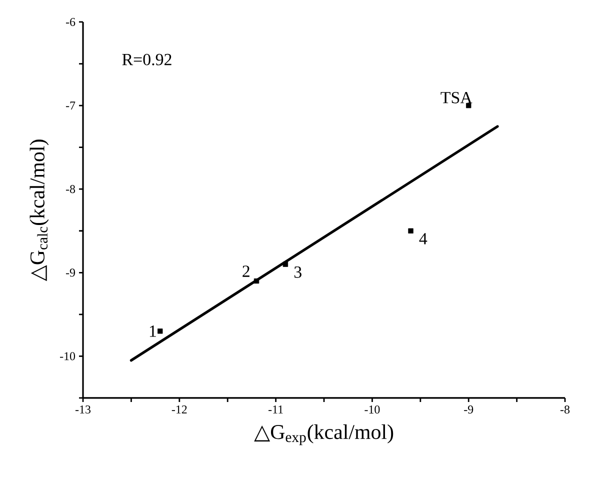  What do you see at coordinates (246, 271) in the screenshot?
I see `annotation: 2` at bounding box center [246, 271].